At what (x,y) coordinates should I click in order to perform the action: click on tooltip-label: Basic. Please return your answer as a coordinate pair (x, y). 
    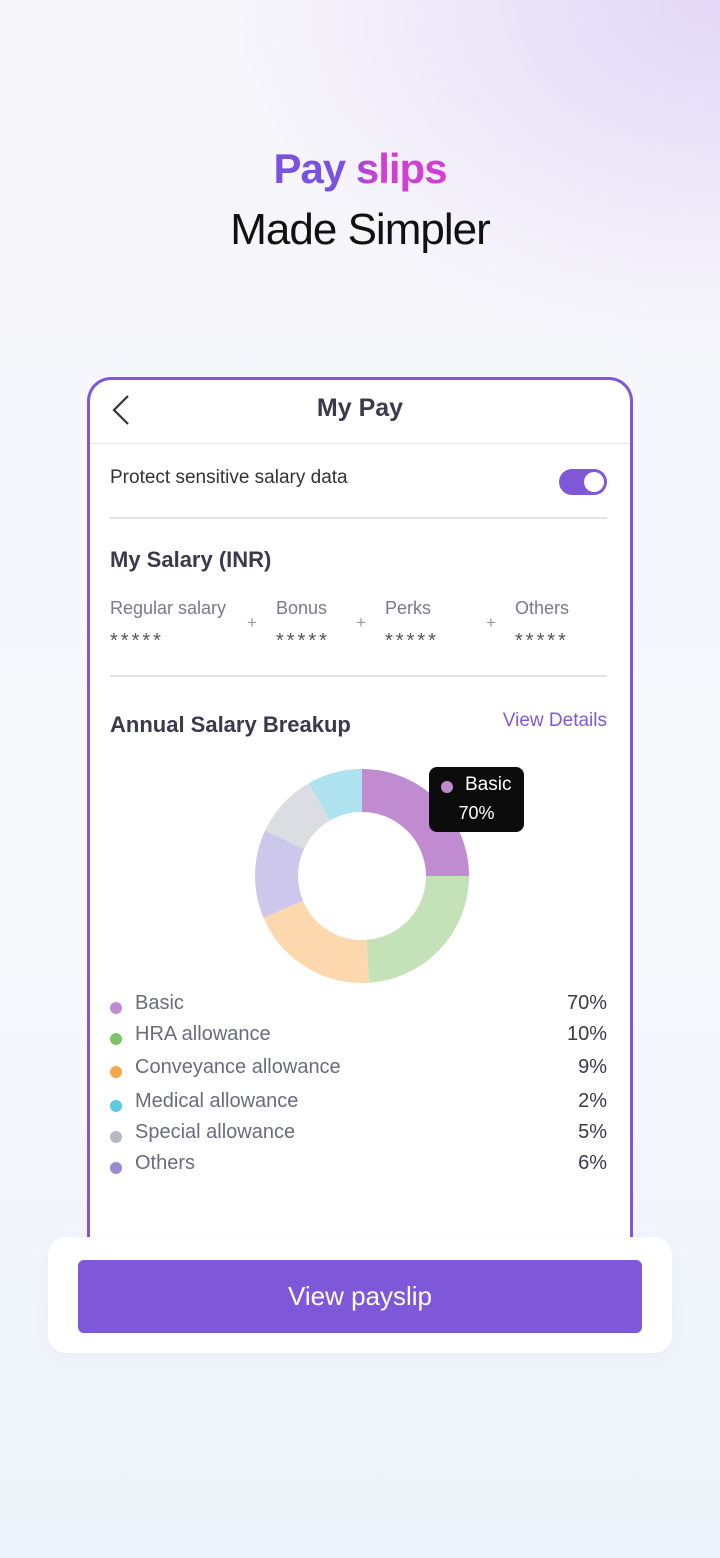
    Looking at the image, I should click on (488, 784).